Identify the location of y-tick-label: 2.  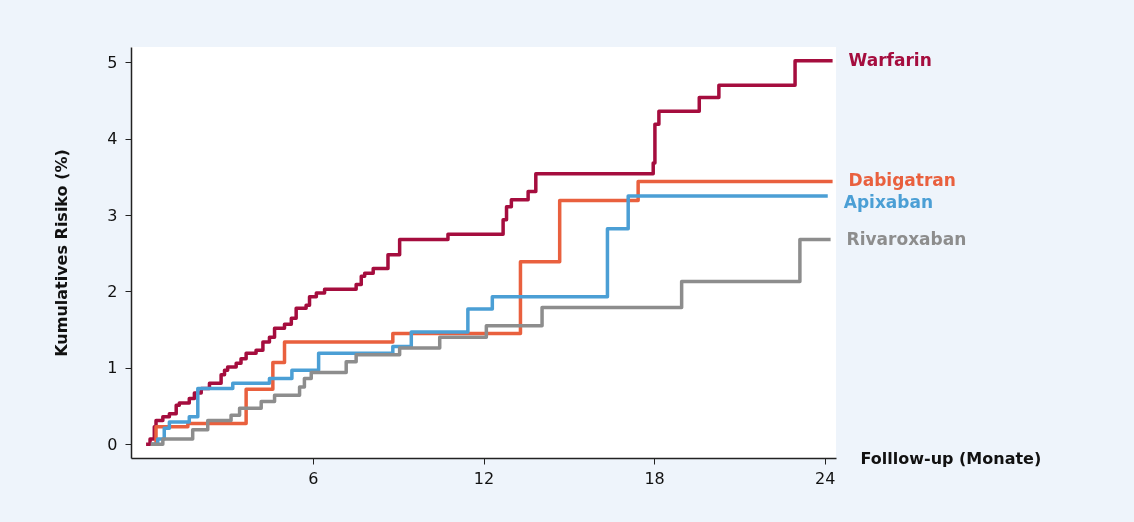
(112, 291).